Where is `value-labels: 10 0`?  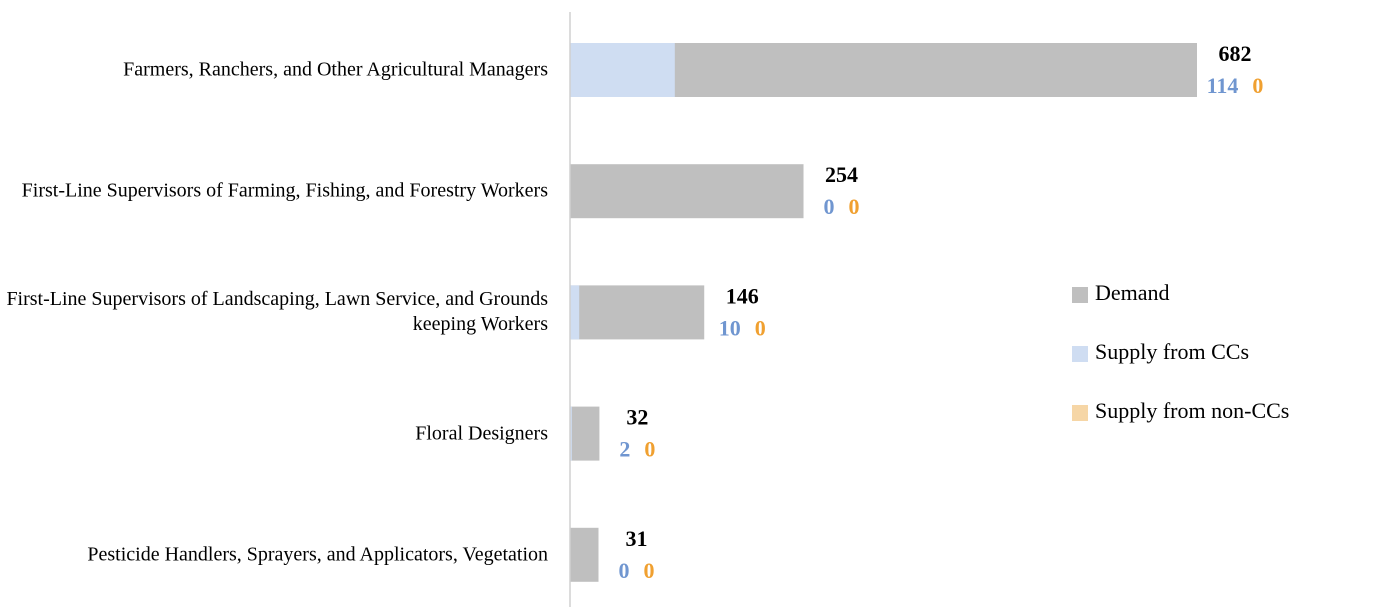 value-labels: 10 0 is located at coordinates (742, 327).